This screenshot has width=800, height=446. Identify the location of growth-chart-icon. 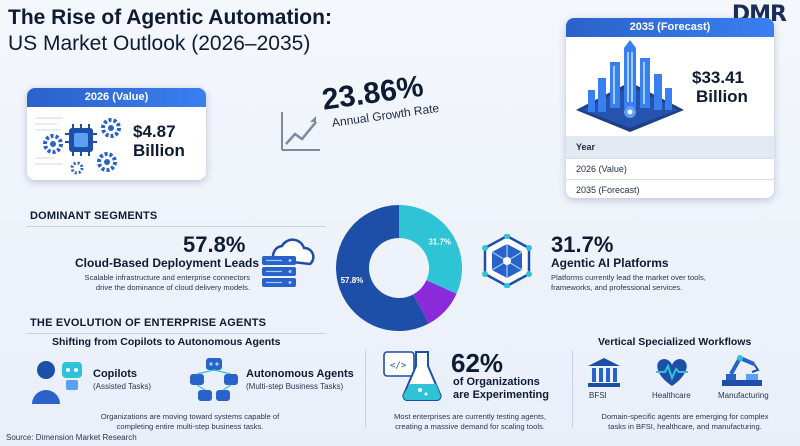
(300, 131).